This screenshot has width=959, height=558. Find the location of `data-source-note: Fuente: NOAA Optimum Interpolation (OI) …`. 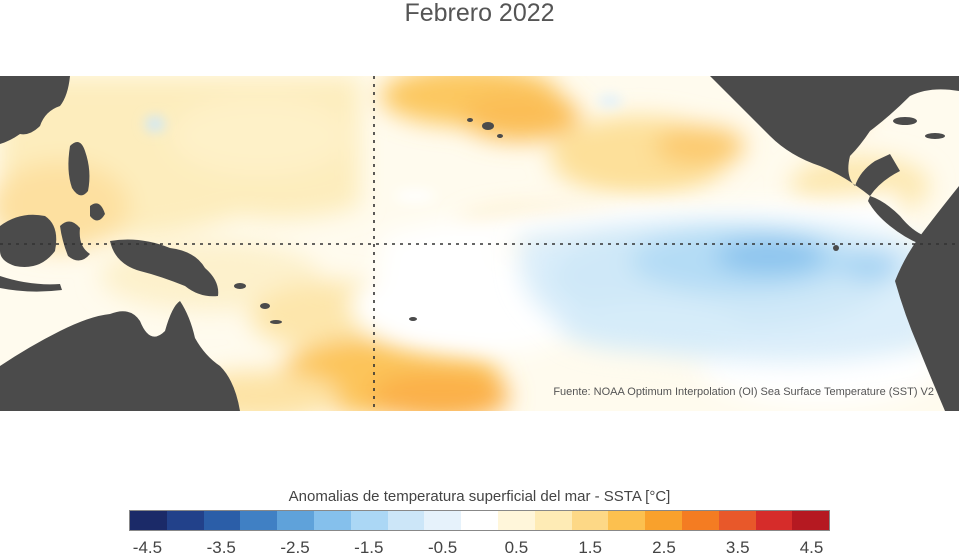

data-source-note: Fuente: NOAA Optimum Interpolation (OI) … is located at coordinates (743, 392).